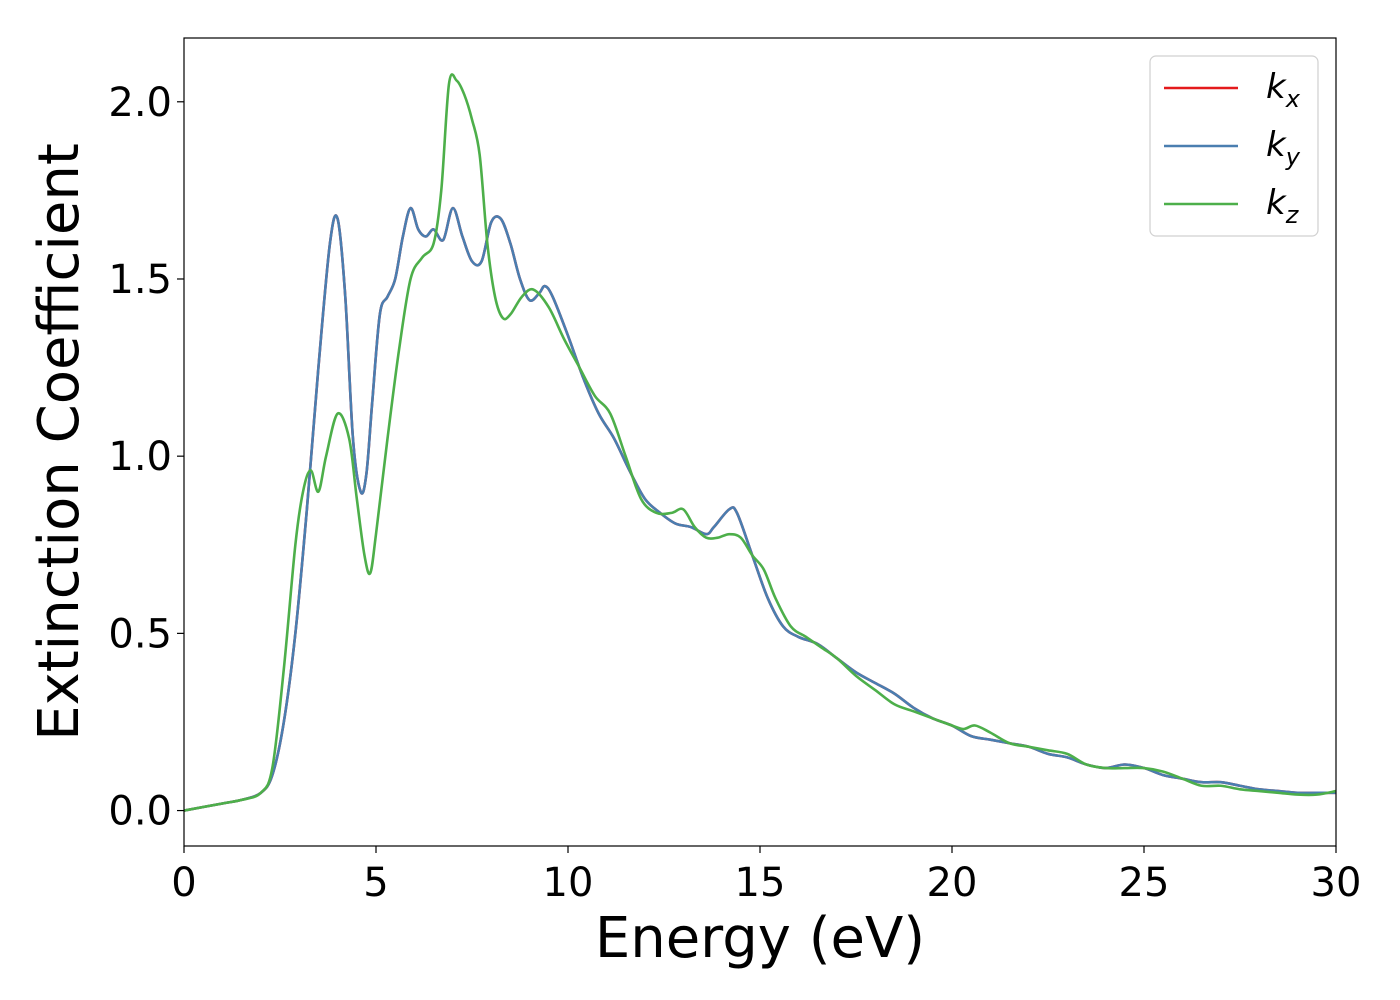 The image size is (1400, 1000). I want to click on y-axis-ticks: 0.0 0.5 1.0 1.5 2.0, so click(146, 457).